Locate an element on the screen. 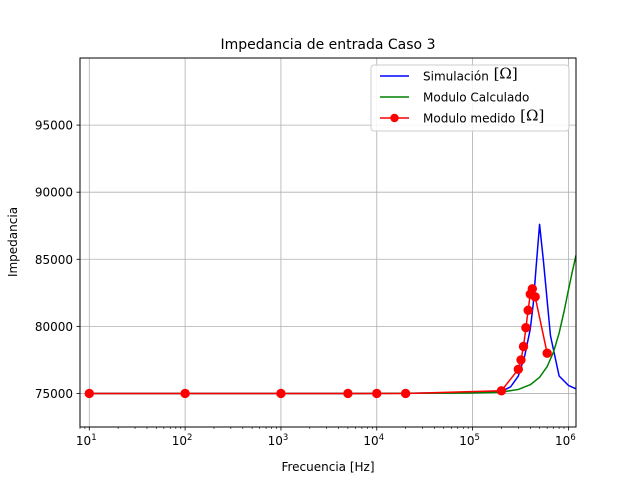 Image resolution: width=640 pixels, height=480 pixels. legend-series-name: Modulo medido is located at coordinates (469, 119).